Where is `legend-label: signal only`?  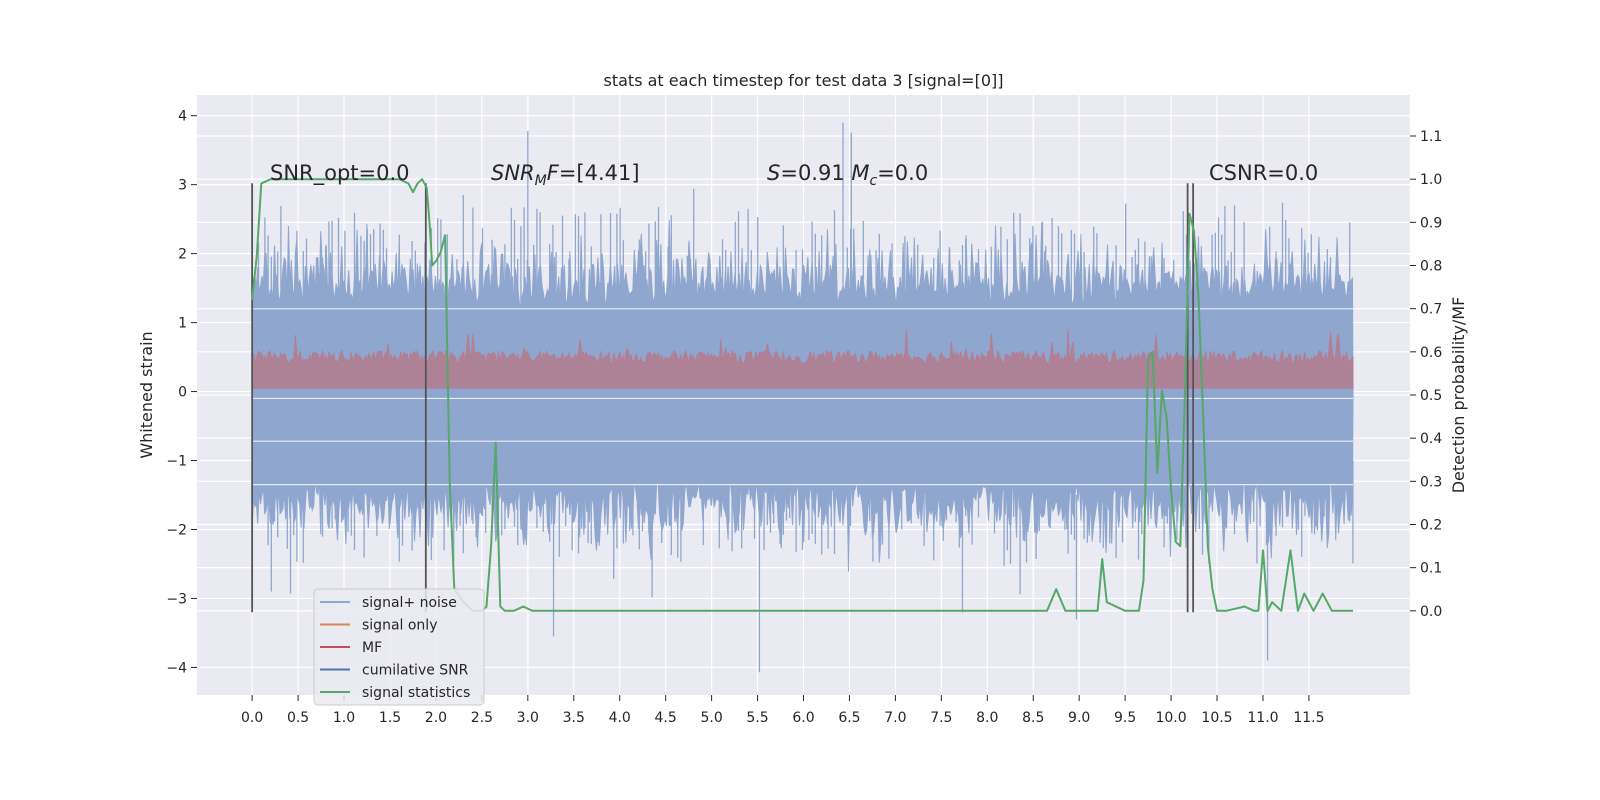
legend-label: signal only is located at coordinates (399, 626).